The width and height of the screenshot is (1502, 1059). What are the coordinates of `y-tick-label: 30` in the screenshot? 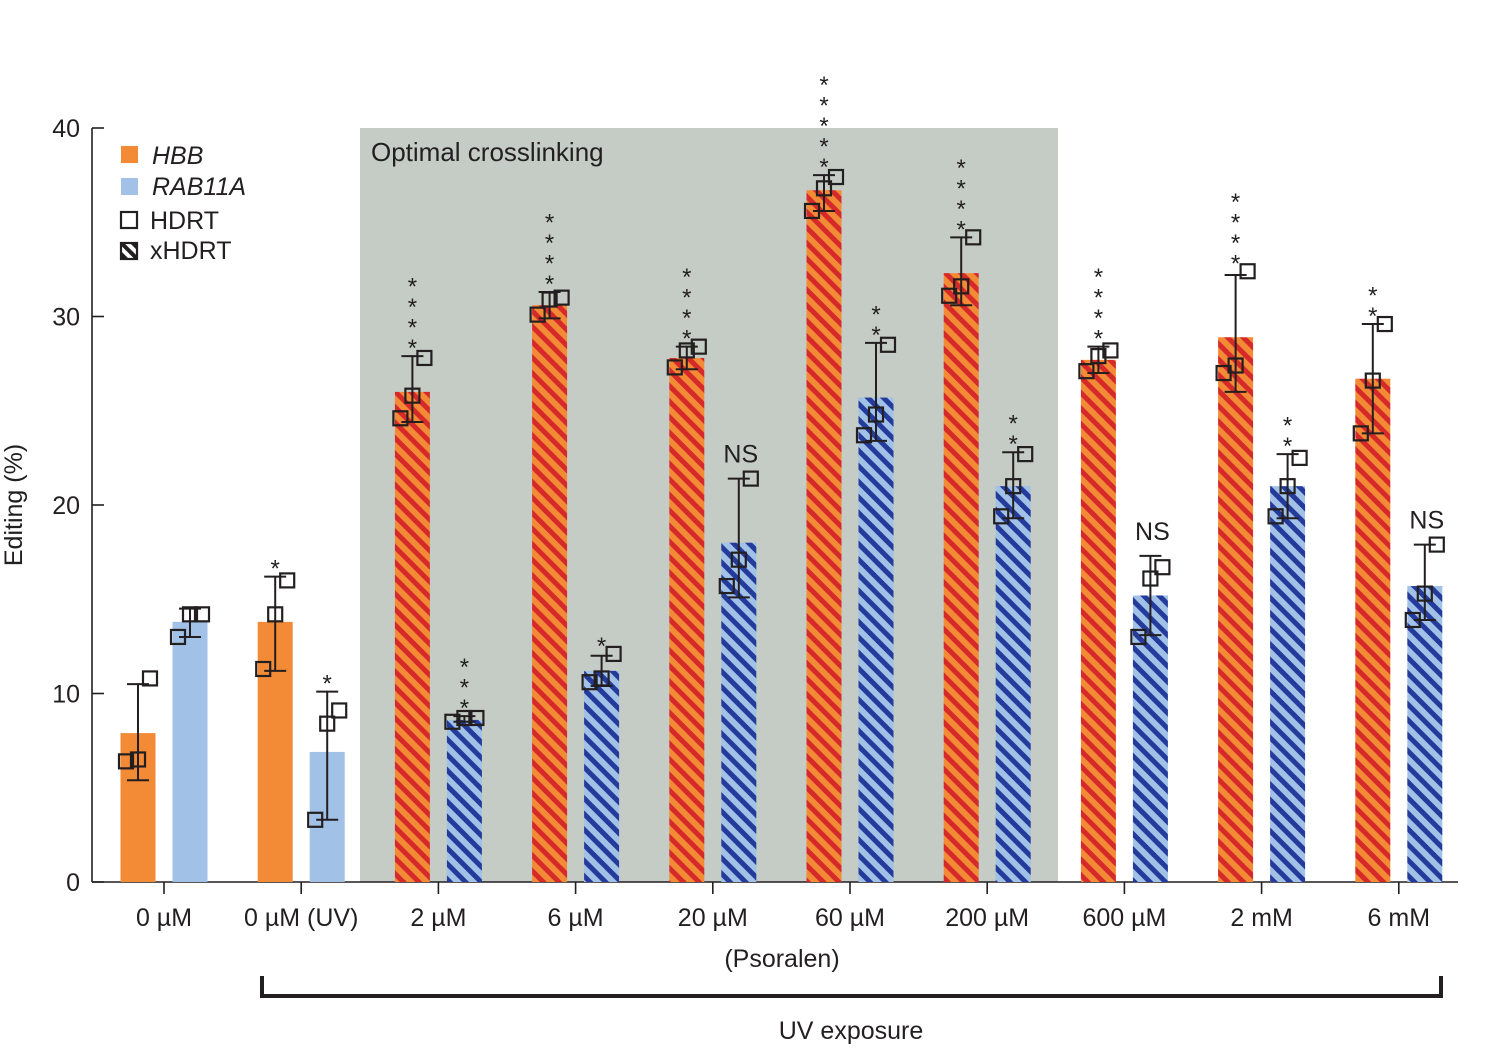 It's located at (66, 318).